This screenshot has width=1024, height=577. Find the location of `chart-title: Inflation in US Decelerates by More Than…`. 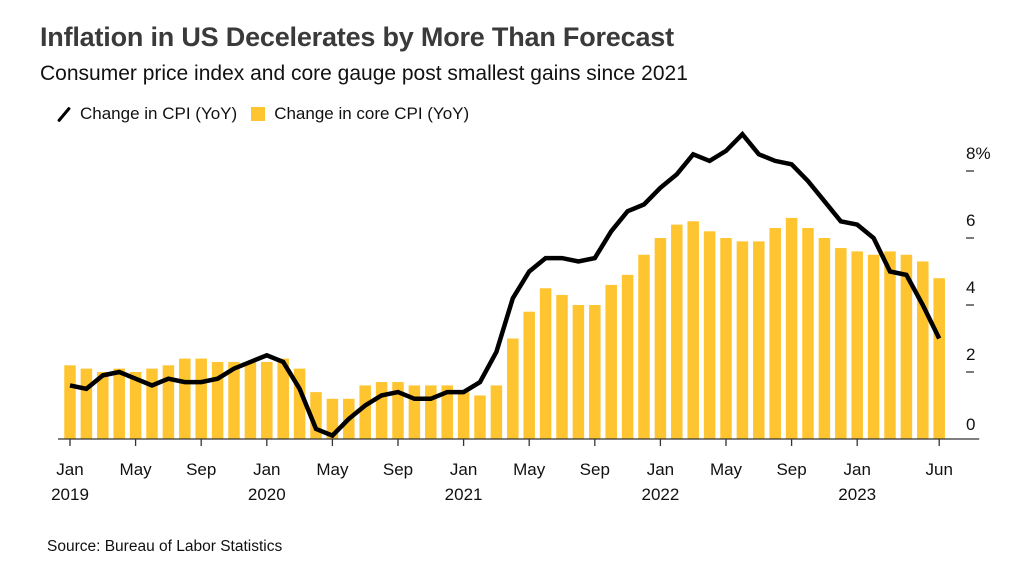

chart-title: Inflation in US Decelerates by More Than… is located at coordinates (357, 37).